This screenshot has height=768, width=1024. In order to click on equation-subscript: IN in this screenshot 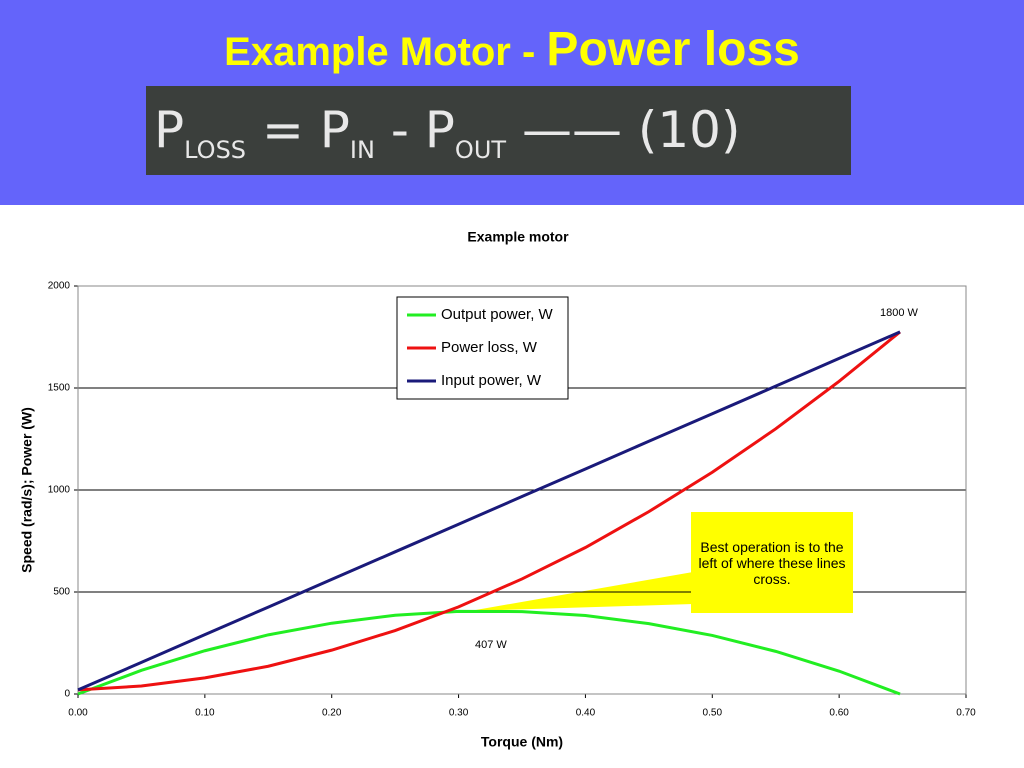, I will do `click(362, 150)`.